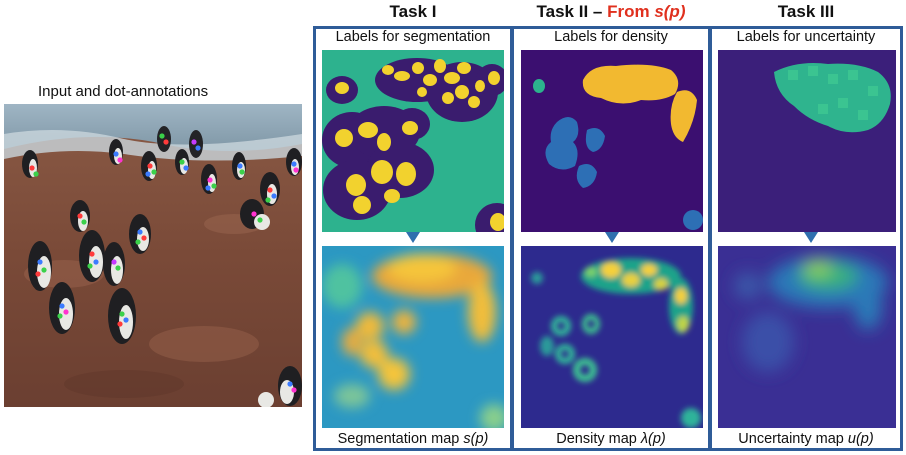 The height and width of the screenshot is (455, 906). I want to click on uncertainty-labels-image, so click(807, 141).